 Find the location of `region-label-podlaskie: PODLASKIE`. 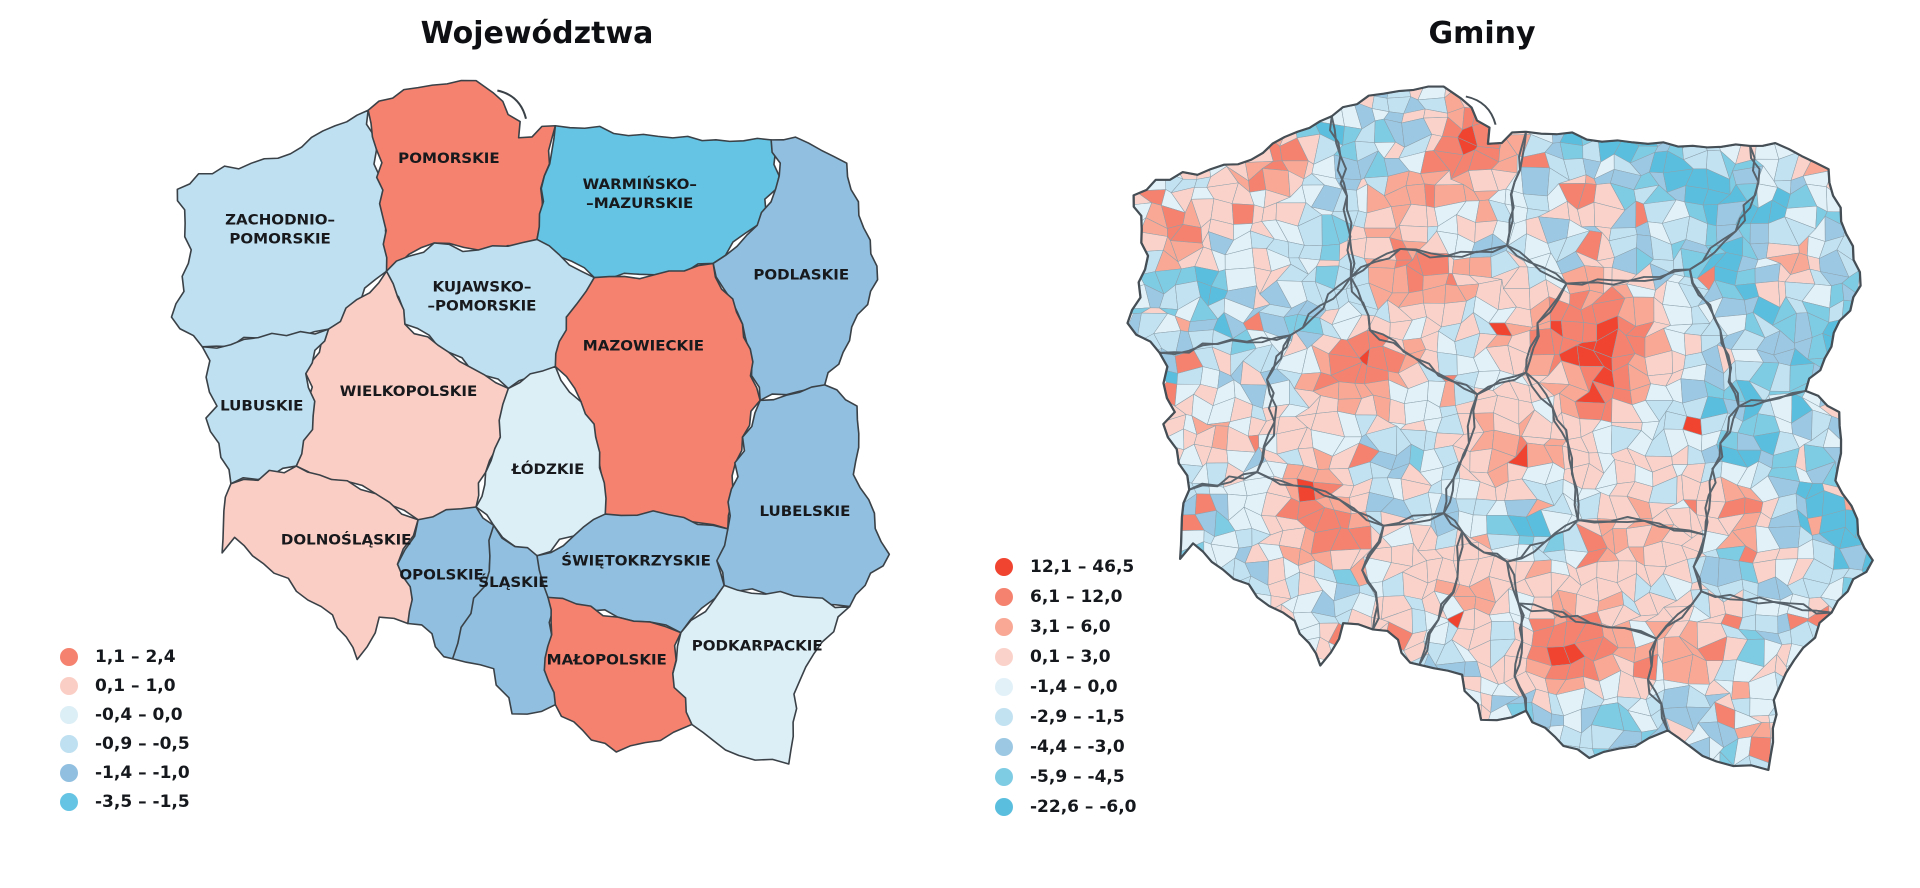

region-label-podlaskie: PODLASKIE is located at coordinates (801, 275).